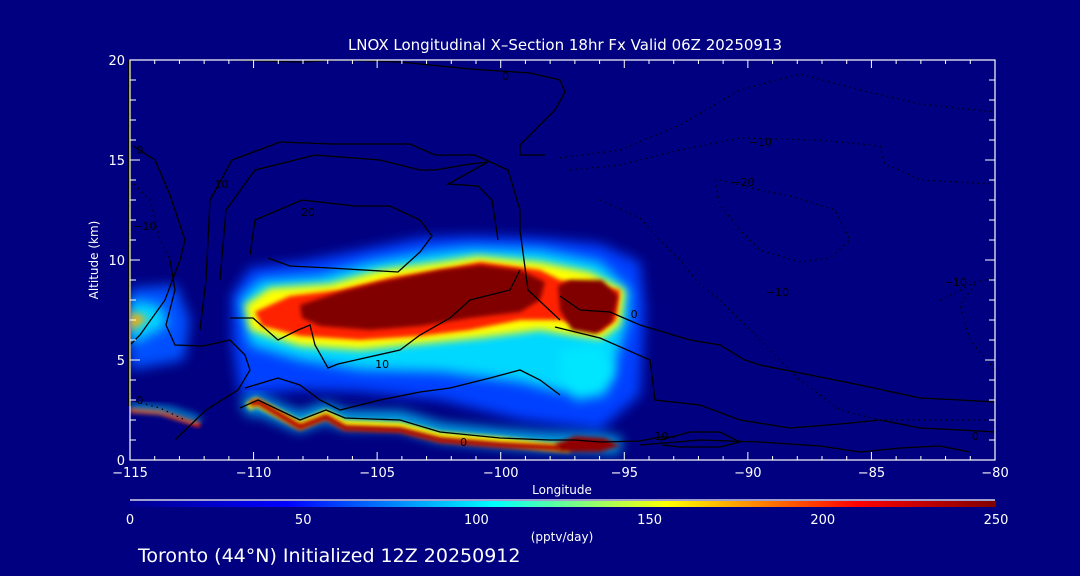 This screenshot has width=1080, height=576. I want to click on colorbar-tick-label: 100, so click(476, 520).